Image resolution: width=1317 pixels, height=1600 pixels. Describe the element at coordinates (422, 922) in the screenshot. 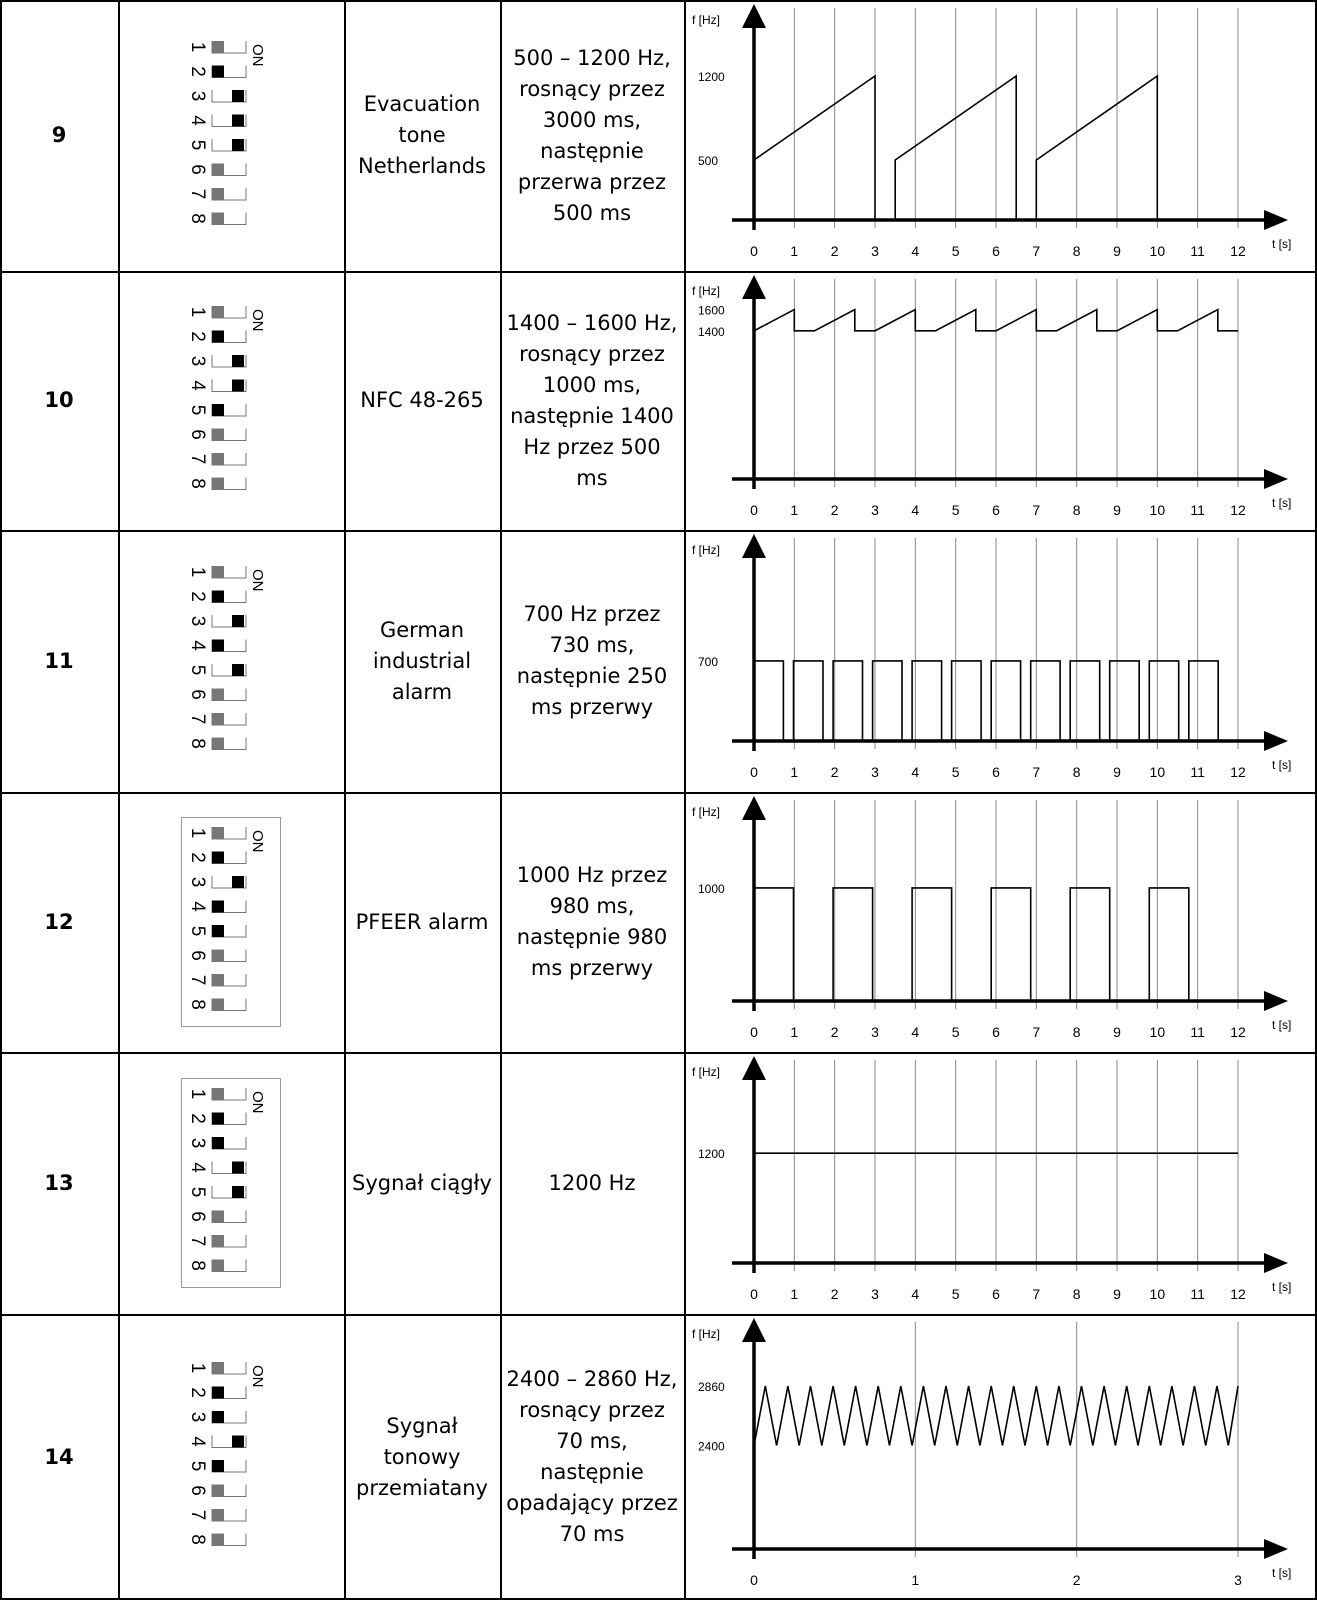

I see `tone-name-cell: PFEER alarm` at that location.